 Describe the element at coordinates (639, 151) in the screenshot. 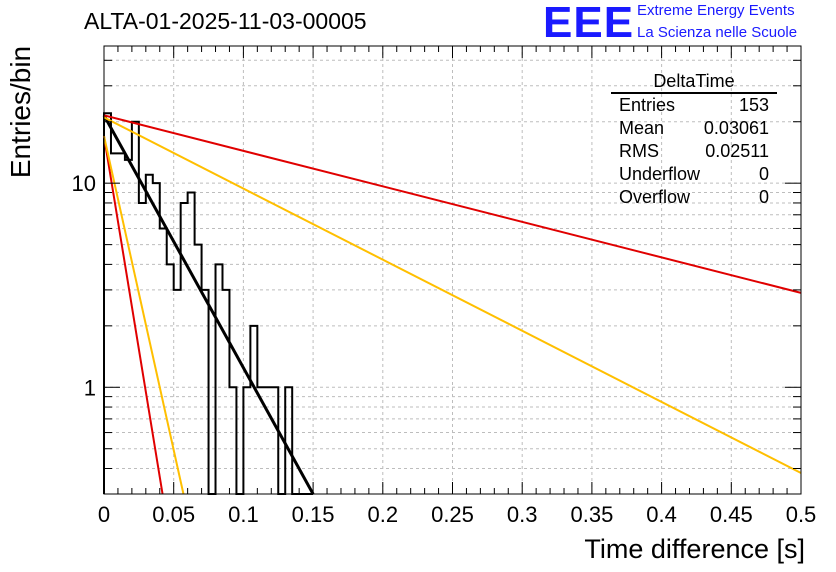

I see `stats-label: RMS` at that location.